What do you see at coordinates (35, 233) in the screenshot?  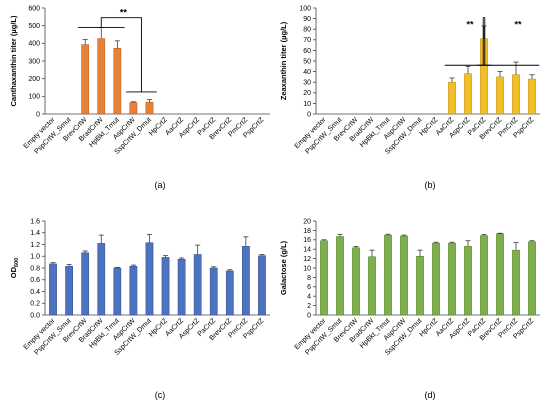 I see `y-tick-label: 1.4` at bounding box center [35, 233].